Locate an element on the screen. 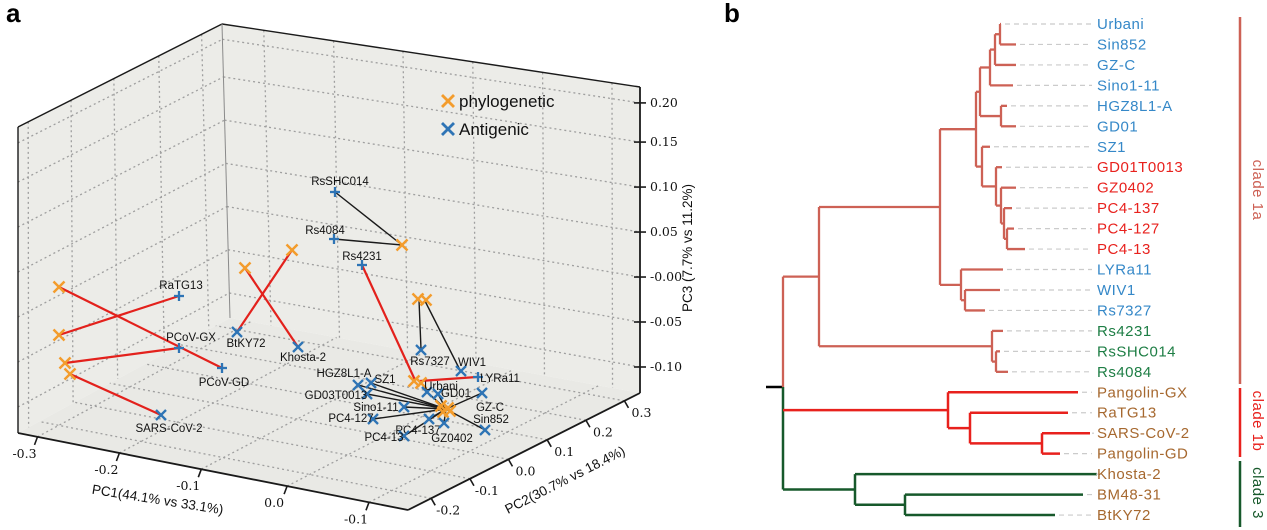  leaf-label-PC4-13: PC4-13 is located at coordinates (1124, 249).